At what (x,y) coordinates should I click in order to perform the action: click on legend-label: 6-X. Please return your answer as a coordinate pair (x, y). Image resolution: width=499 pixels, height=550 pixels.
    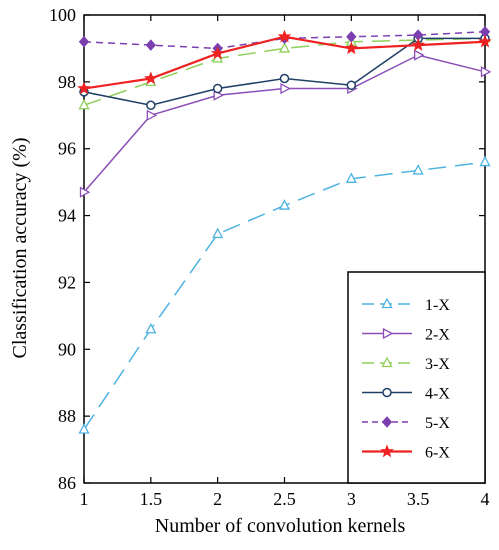
    Looking at the image, I should click on (437, 453).